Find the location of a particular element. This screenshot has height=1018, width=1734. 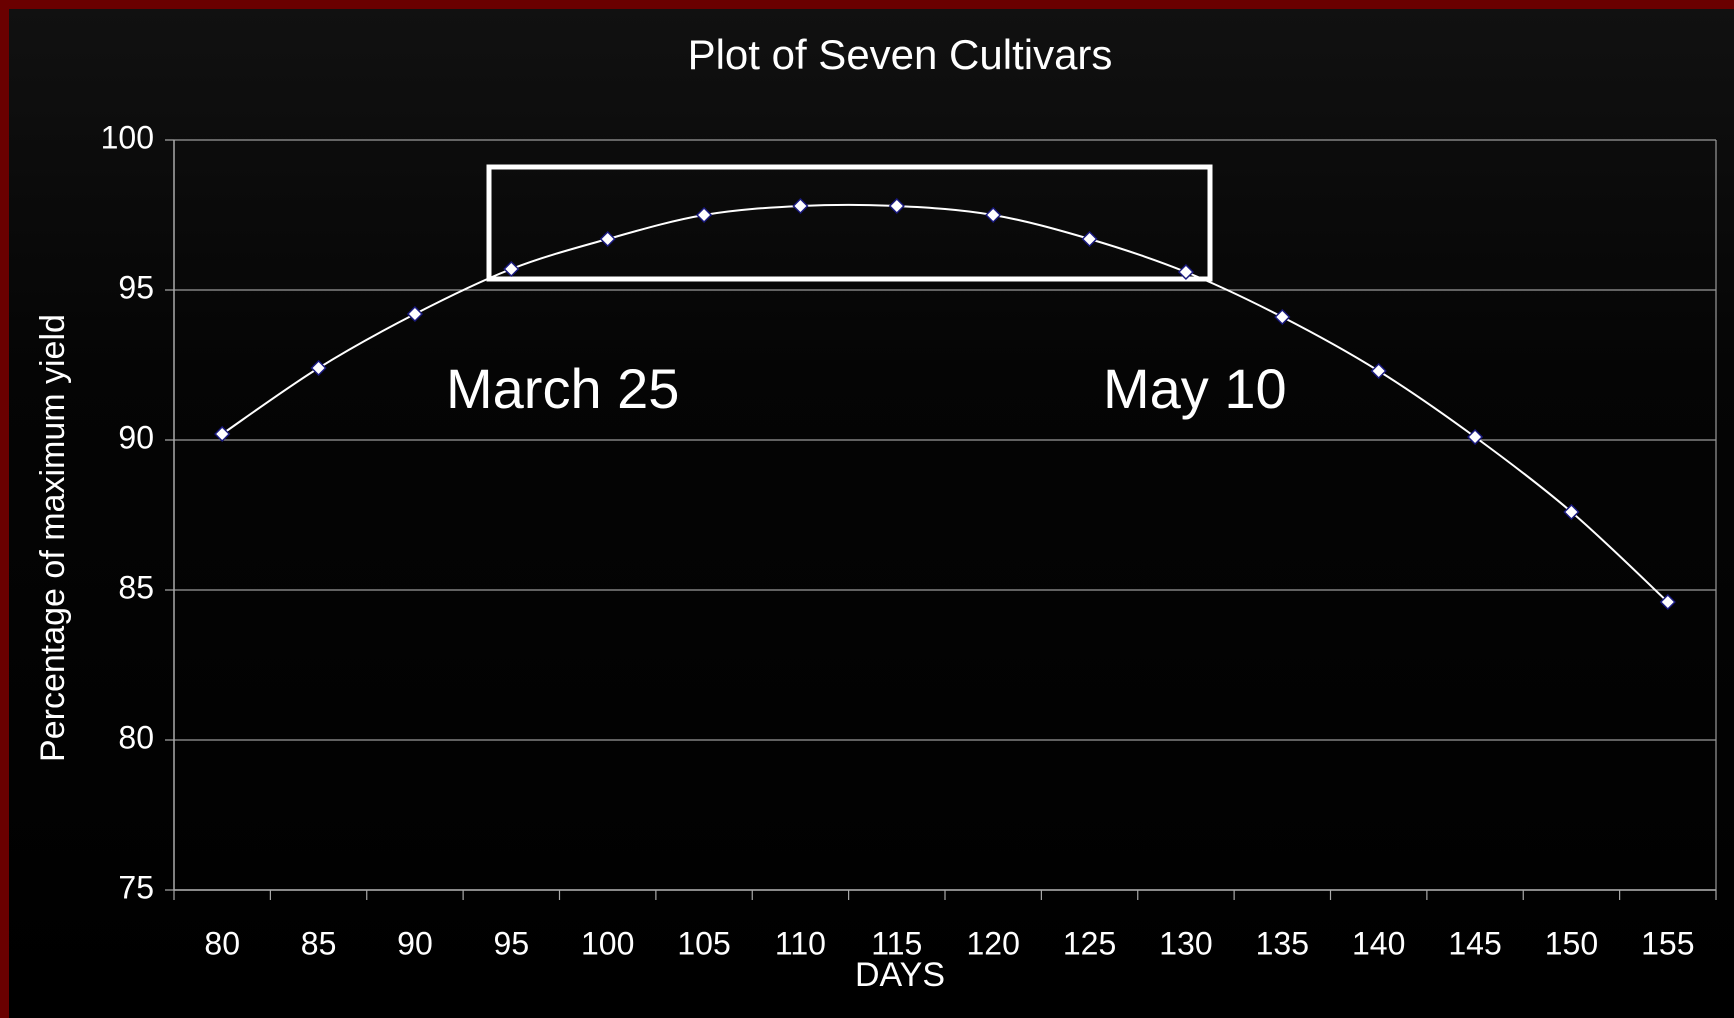

x-tick-label: 150 is located at coordinates (1571, 943).